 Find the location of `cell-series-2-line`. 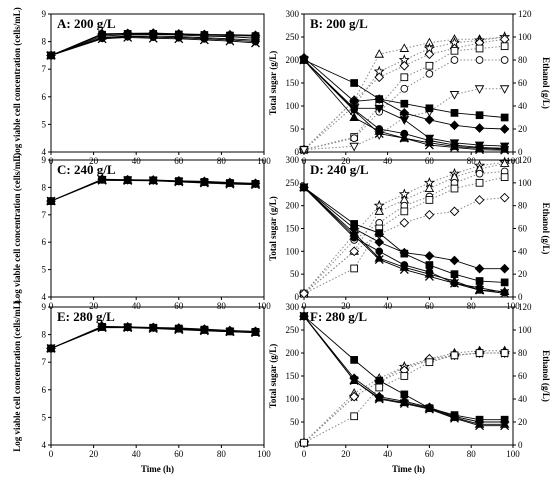

cell-series-2-line is located at coordinates (153, 44).